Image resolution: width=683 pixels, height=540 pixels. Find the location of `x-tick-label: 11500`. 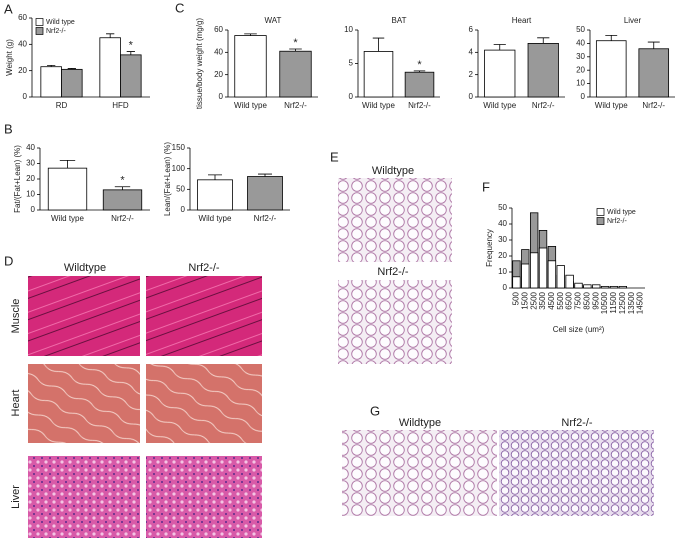

x-tick-label: 11500 is located at coordinates (613, 302).